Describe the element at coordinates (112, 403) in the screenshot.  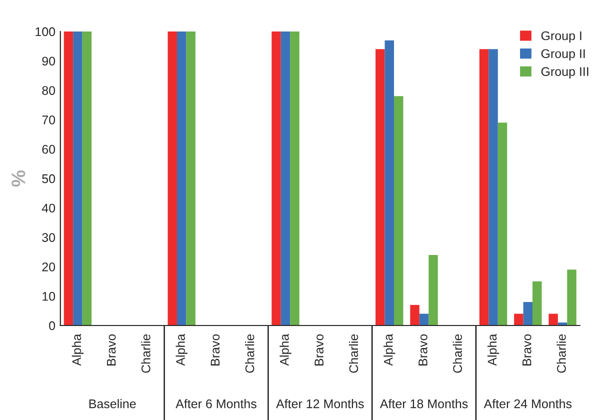
I see `text: Baseline` at that location.